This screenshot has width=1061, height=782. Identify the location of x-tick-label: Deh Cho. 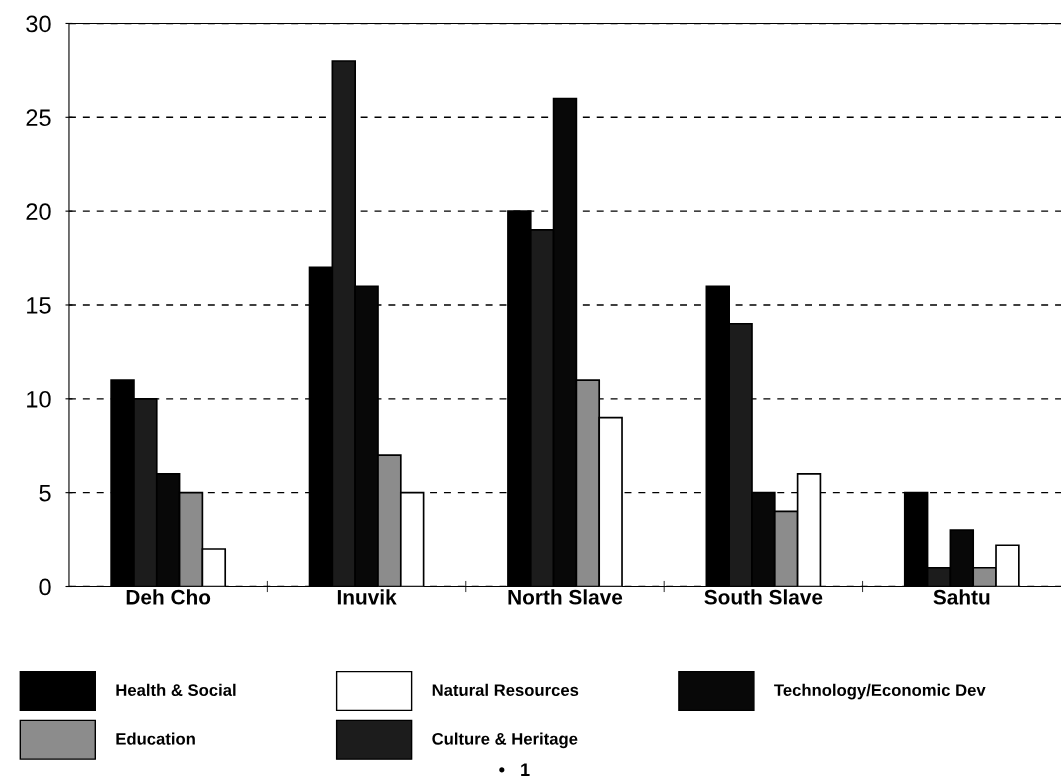
(168, 597).